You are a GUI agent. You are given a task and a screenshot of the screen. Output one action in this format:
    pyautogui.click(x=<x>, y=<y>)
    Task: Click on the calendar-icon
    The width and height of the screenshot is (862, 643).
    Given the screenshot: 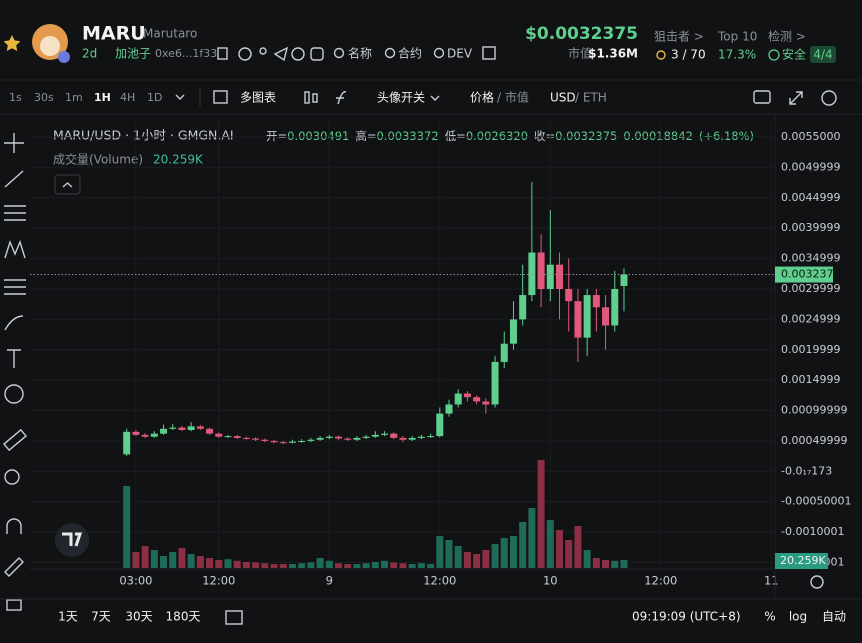 What is the action you would take?
    pyautogui.click(x=234, y=617)
    